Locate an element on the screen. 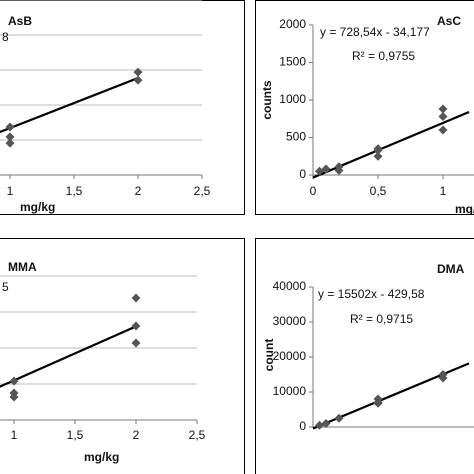 The image size is (474, 474). y-tick-label: 30000 is located at coordinates (290, 321).